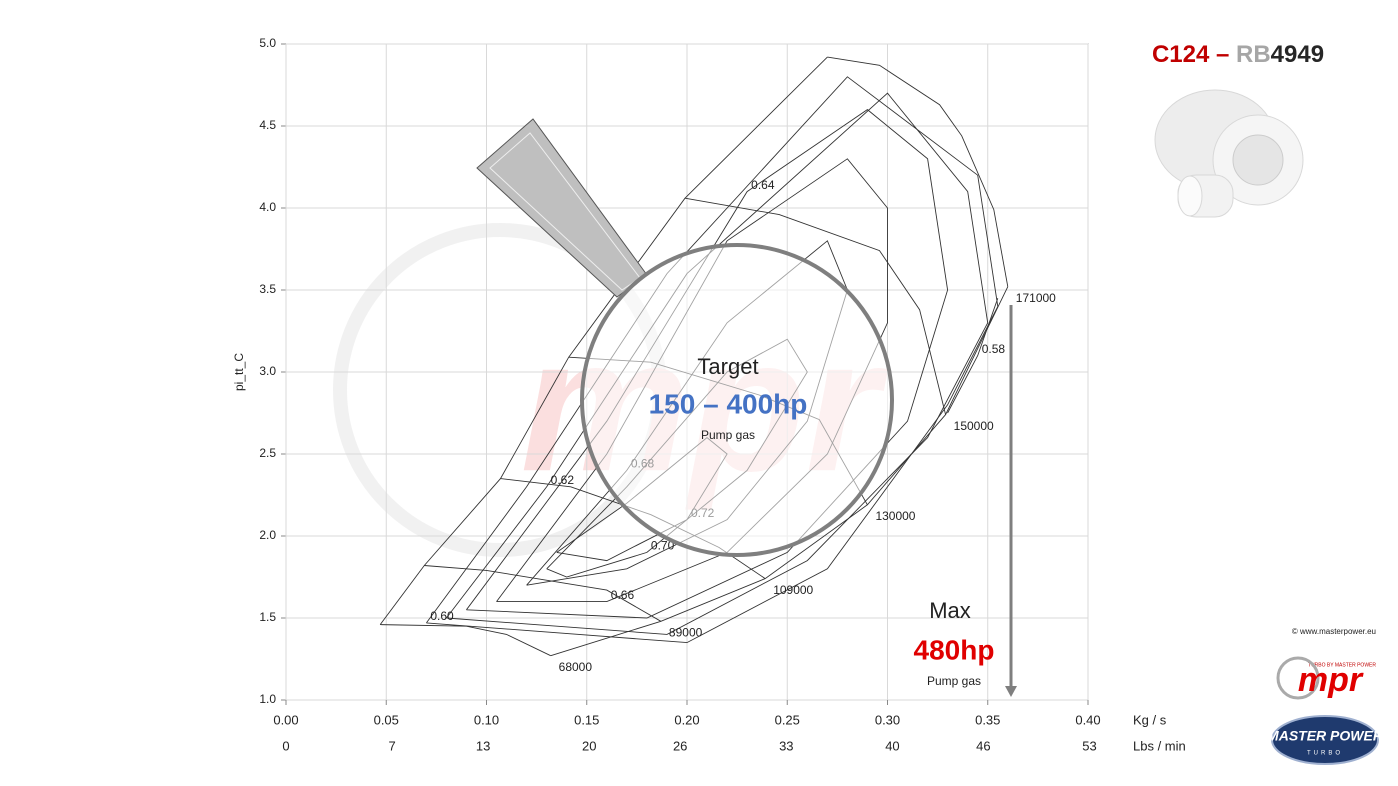 The image size is (1398, 786). Describe the element at coordinates (623, 595) in the screenshot. I see `efficiency-label: 0.66` at that location.